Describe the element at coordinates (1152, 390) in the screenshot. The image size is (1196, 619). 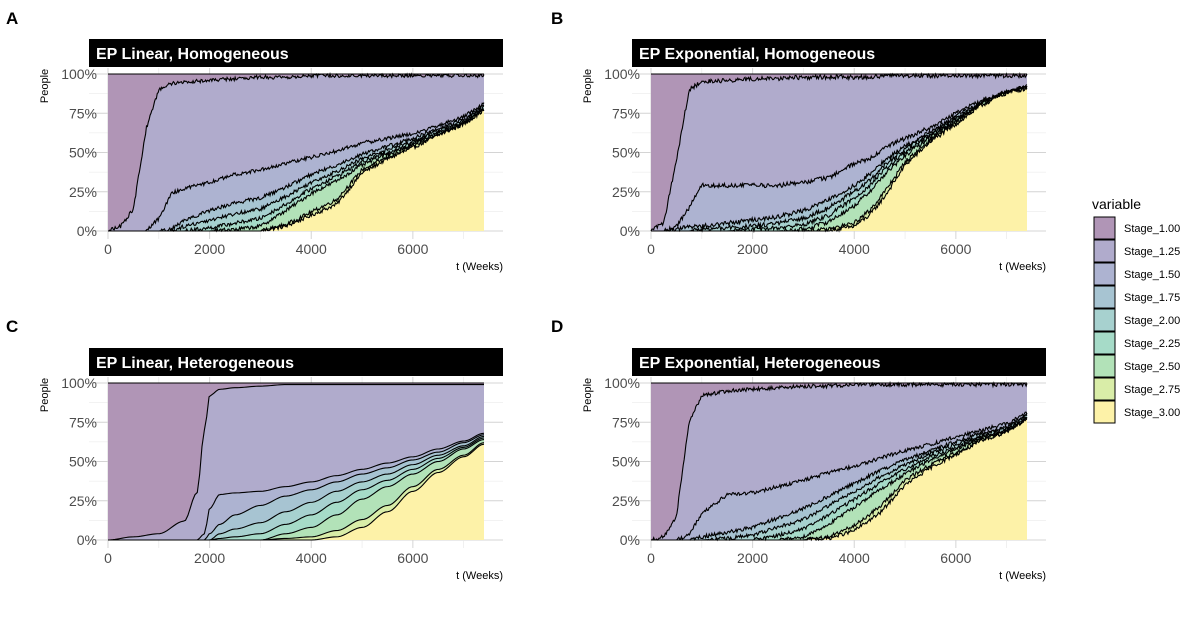
I see `legend-label: Stage_2.75` at that location.